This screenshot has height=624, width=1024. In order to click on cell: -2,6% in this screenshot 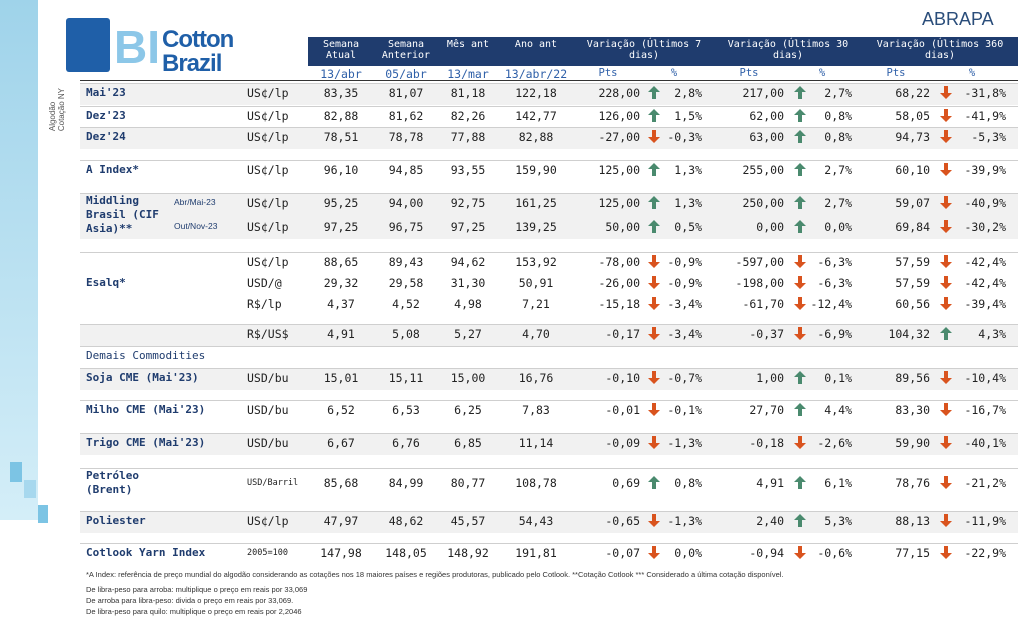, I will do `click(834, 443)`.